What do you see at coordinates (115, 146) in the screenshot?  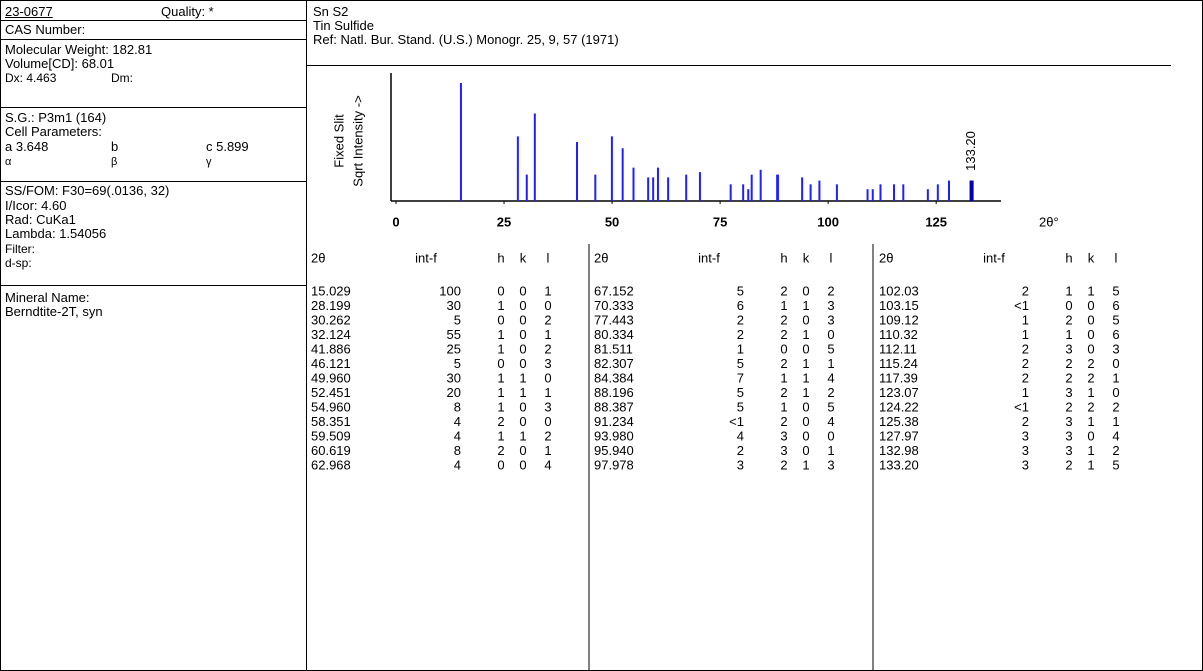 I see `cell-b: b` at bounding box center [115, 146].